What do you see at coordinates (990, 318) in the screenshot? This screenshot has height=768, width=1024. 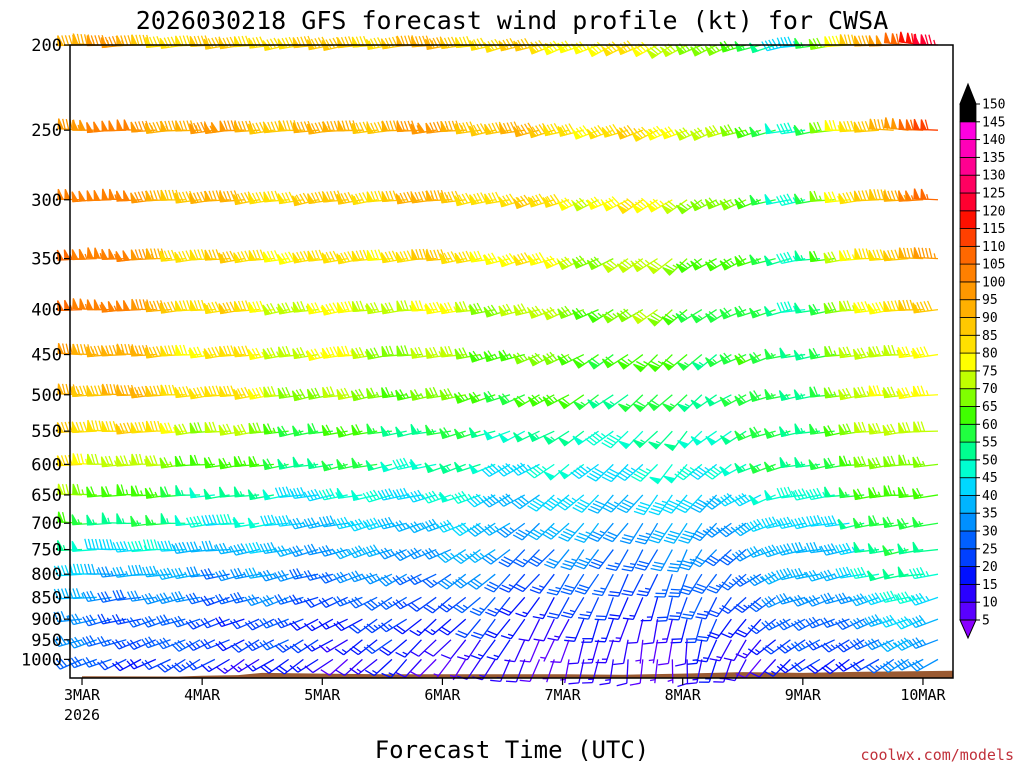 I see `colorbar-label: 90` at bounding box center [990, 318].